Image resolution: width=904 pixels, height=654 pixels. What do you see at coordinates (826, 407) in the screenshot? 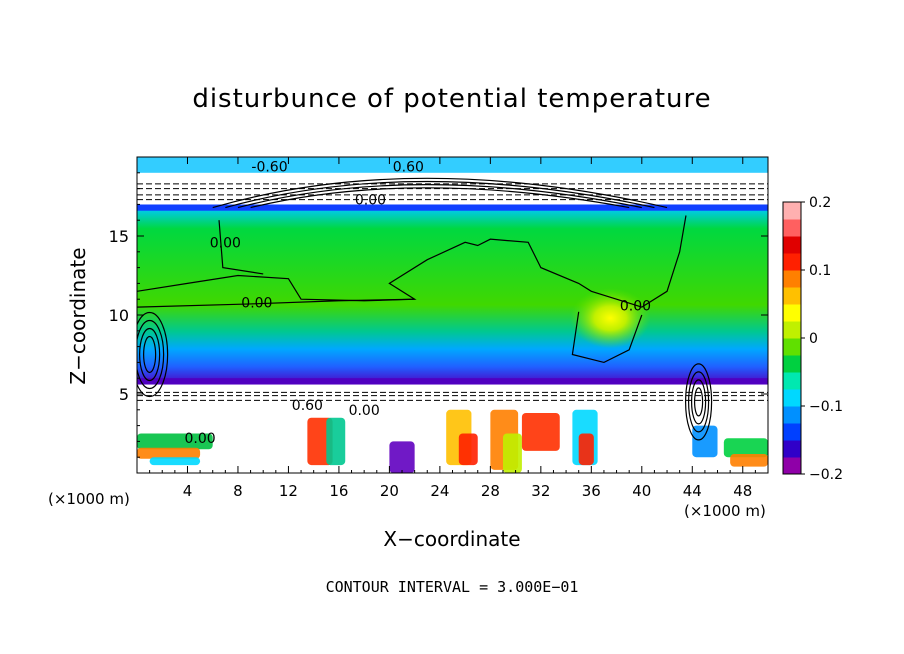
I see `colorbar-tick-label-3: −0.1` at bounding box center [826, 407].